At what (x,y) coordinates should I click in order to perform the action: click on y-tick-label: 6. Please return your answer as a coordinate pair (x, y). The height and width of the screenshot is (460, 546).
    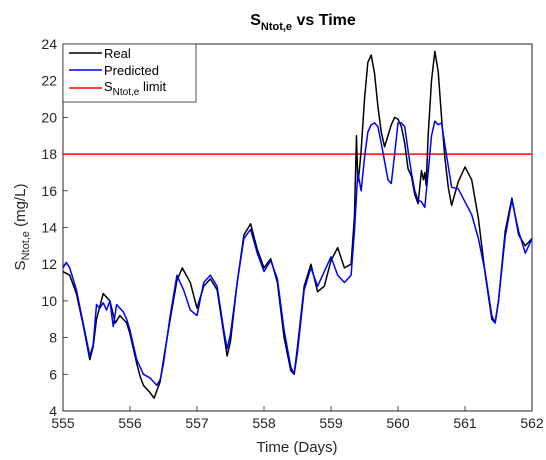
    Looking at the image, I should click on (53, 374).